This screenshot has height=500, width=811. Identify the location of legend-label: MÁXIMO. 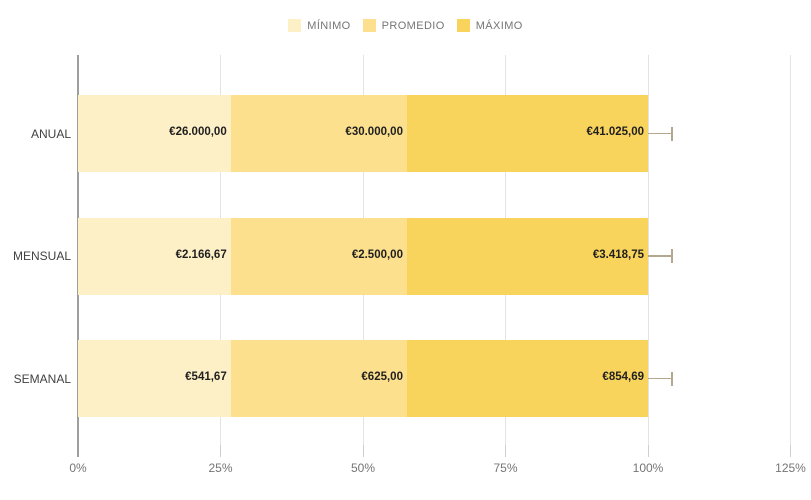
(499, 25).